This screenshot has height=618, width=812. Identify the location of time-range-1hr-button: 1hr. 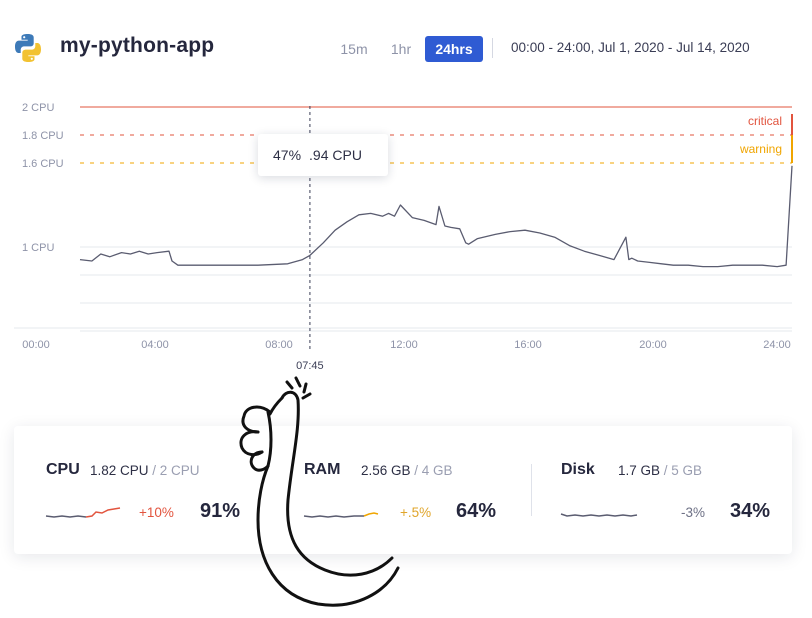
(401, 49).